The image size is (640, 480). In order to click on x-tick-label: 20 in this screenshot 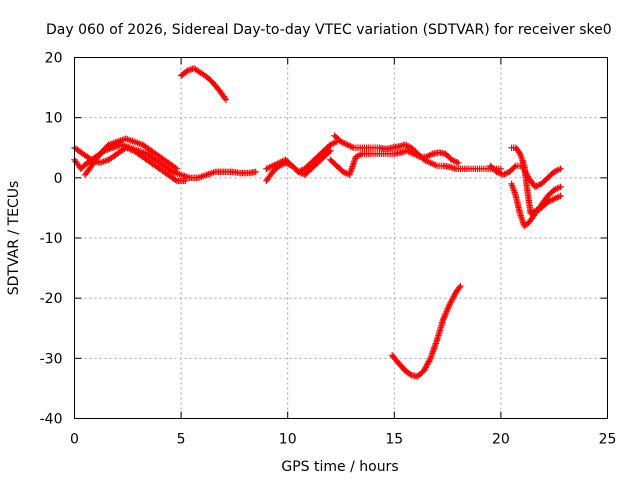, I will do `click(501, 440)`.